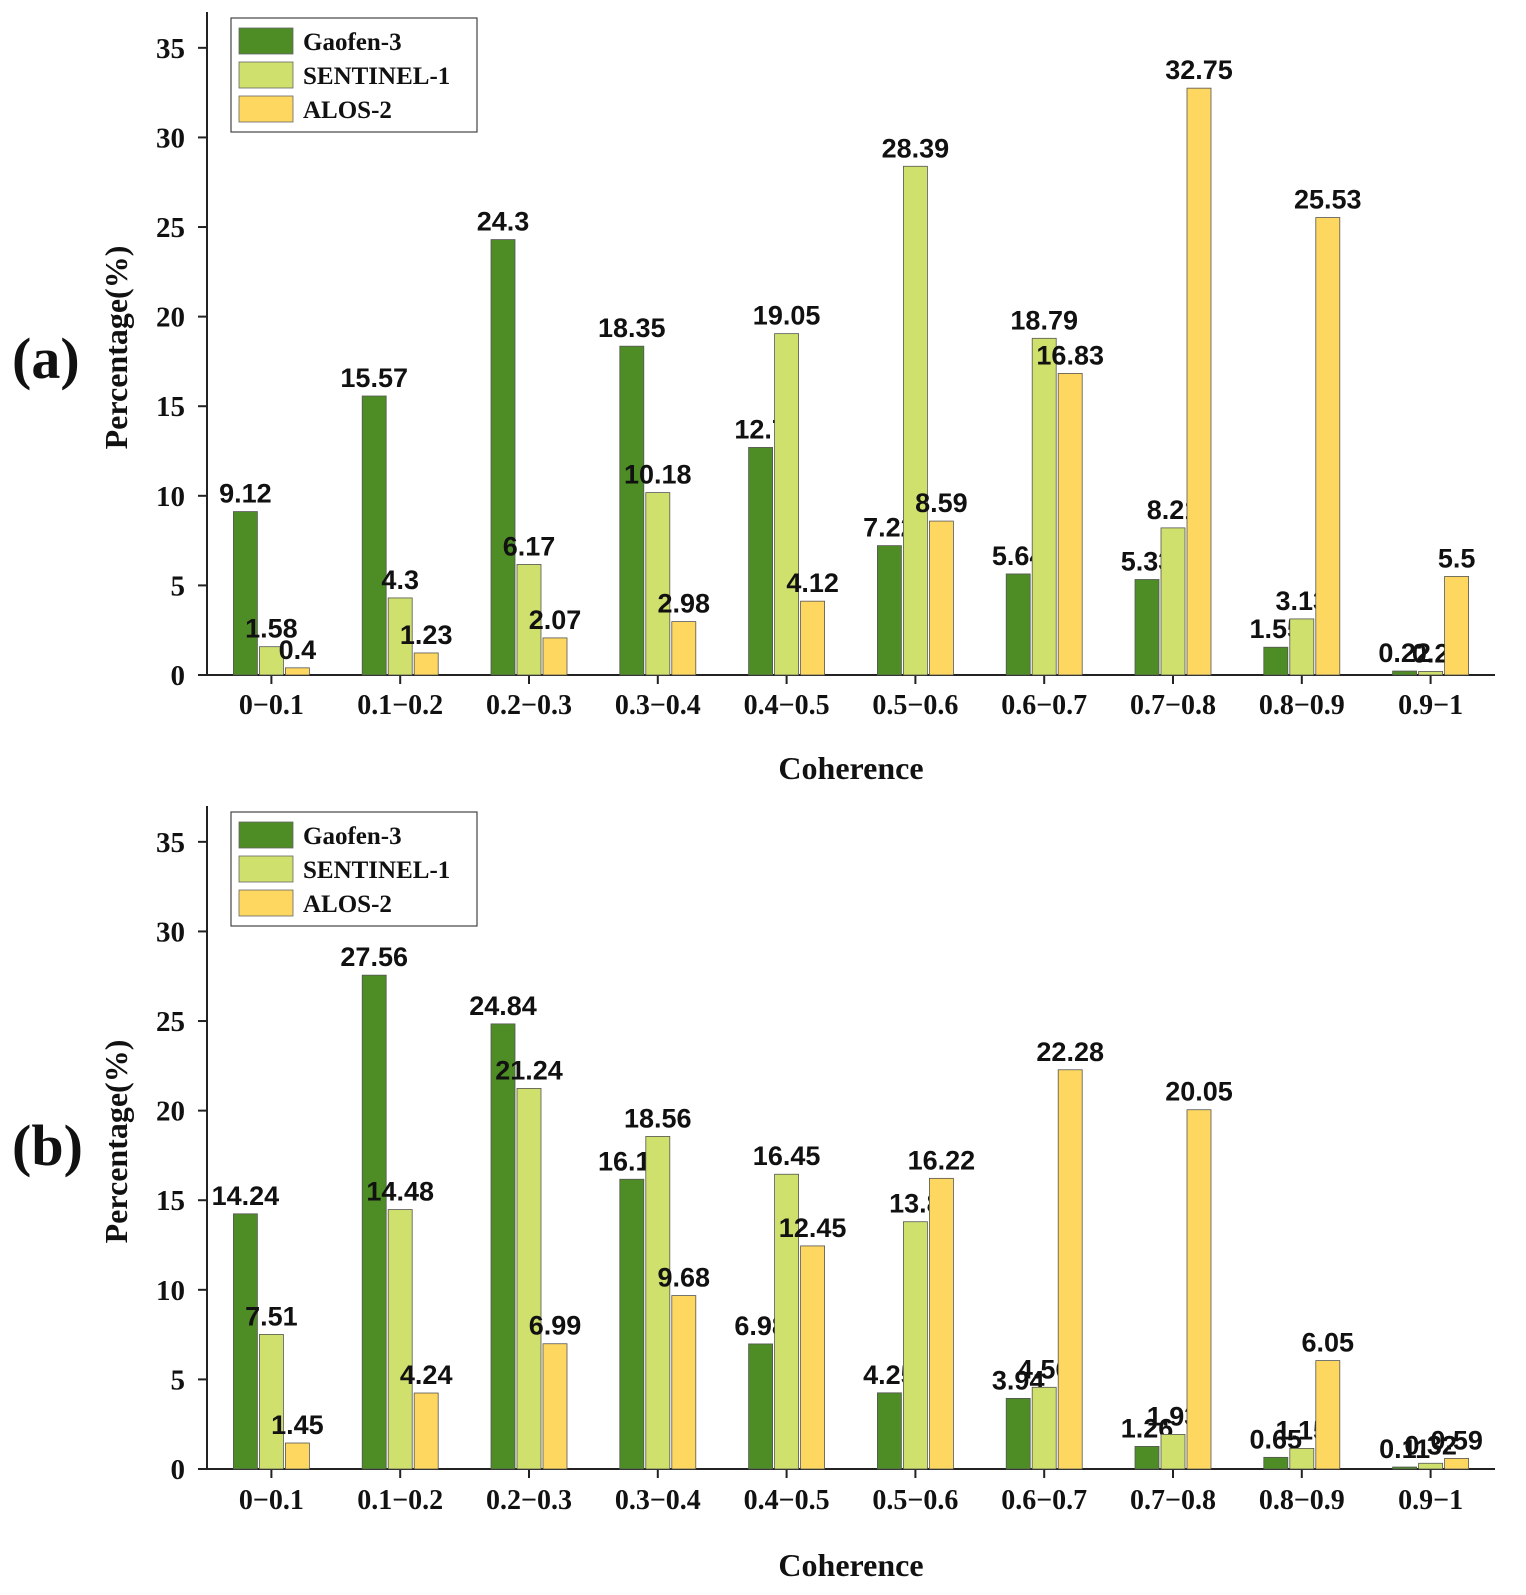 This screenshot has width=1526, height=1595. I want to click on data-label: 20.05, so click(1199, 1092).